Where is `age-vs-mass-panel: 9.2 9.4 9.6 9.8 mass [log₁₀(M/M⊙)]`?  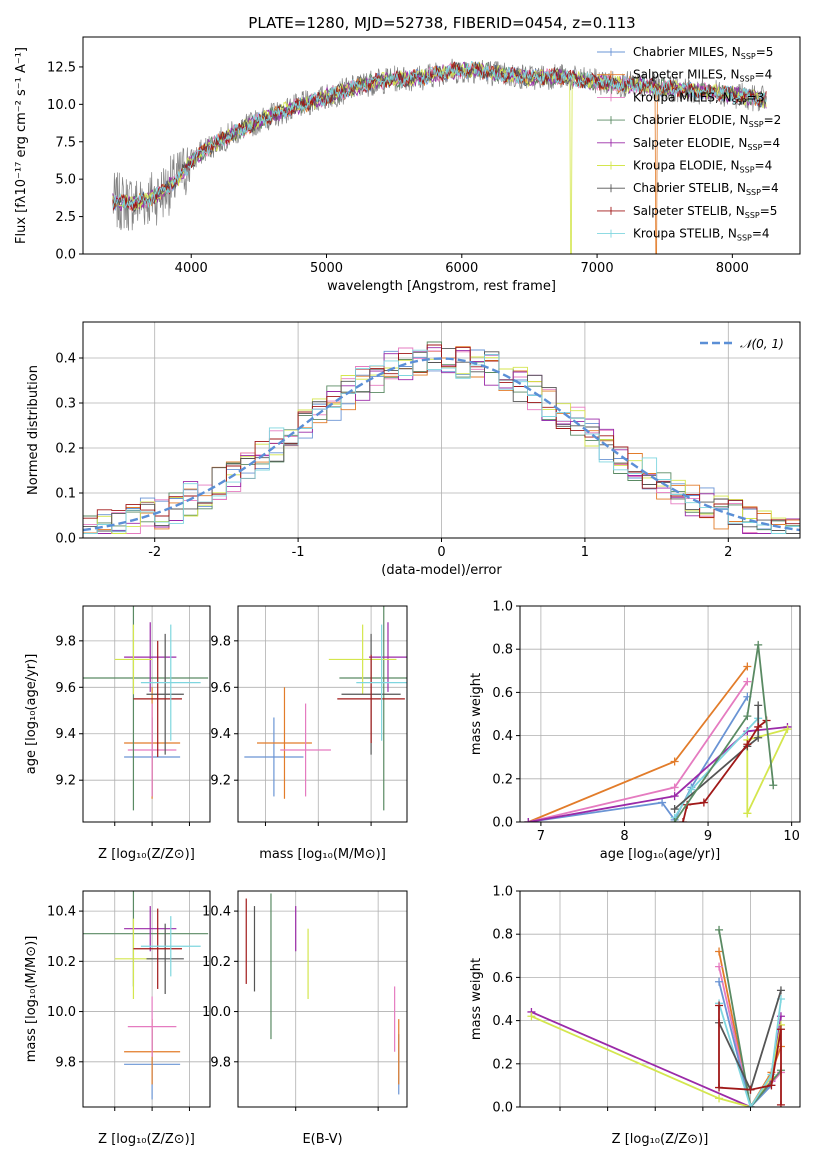
age-vs-mass-panel: 9.2 9.4 9.6 9.8 mass [log₁₀(M/M⊙)] is located at coordinates (309, 733).